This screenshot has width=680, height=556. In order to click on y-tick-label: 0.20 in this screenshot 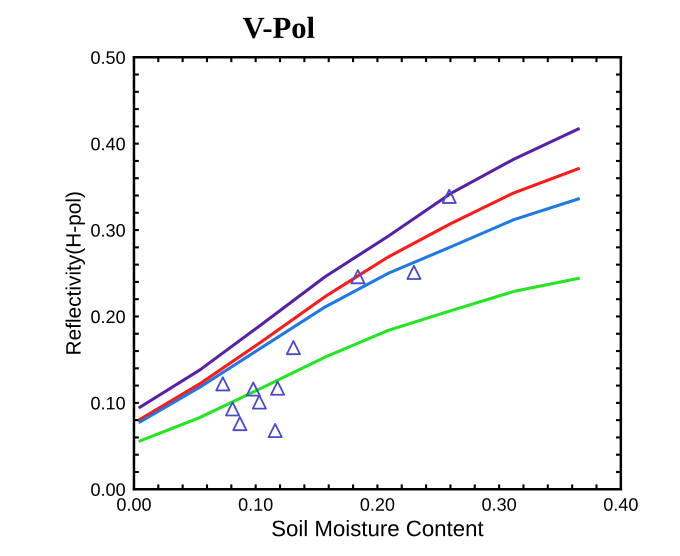, I will do `click(108, 317)`.